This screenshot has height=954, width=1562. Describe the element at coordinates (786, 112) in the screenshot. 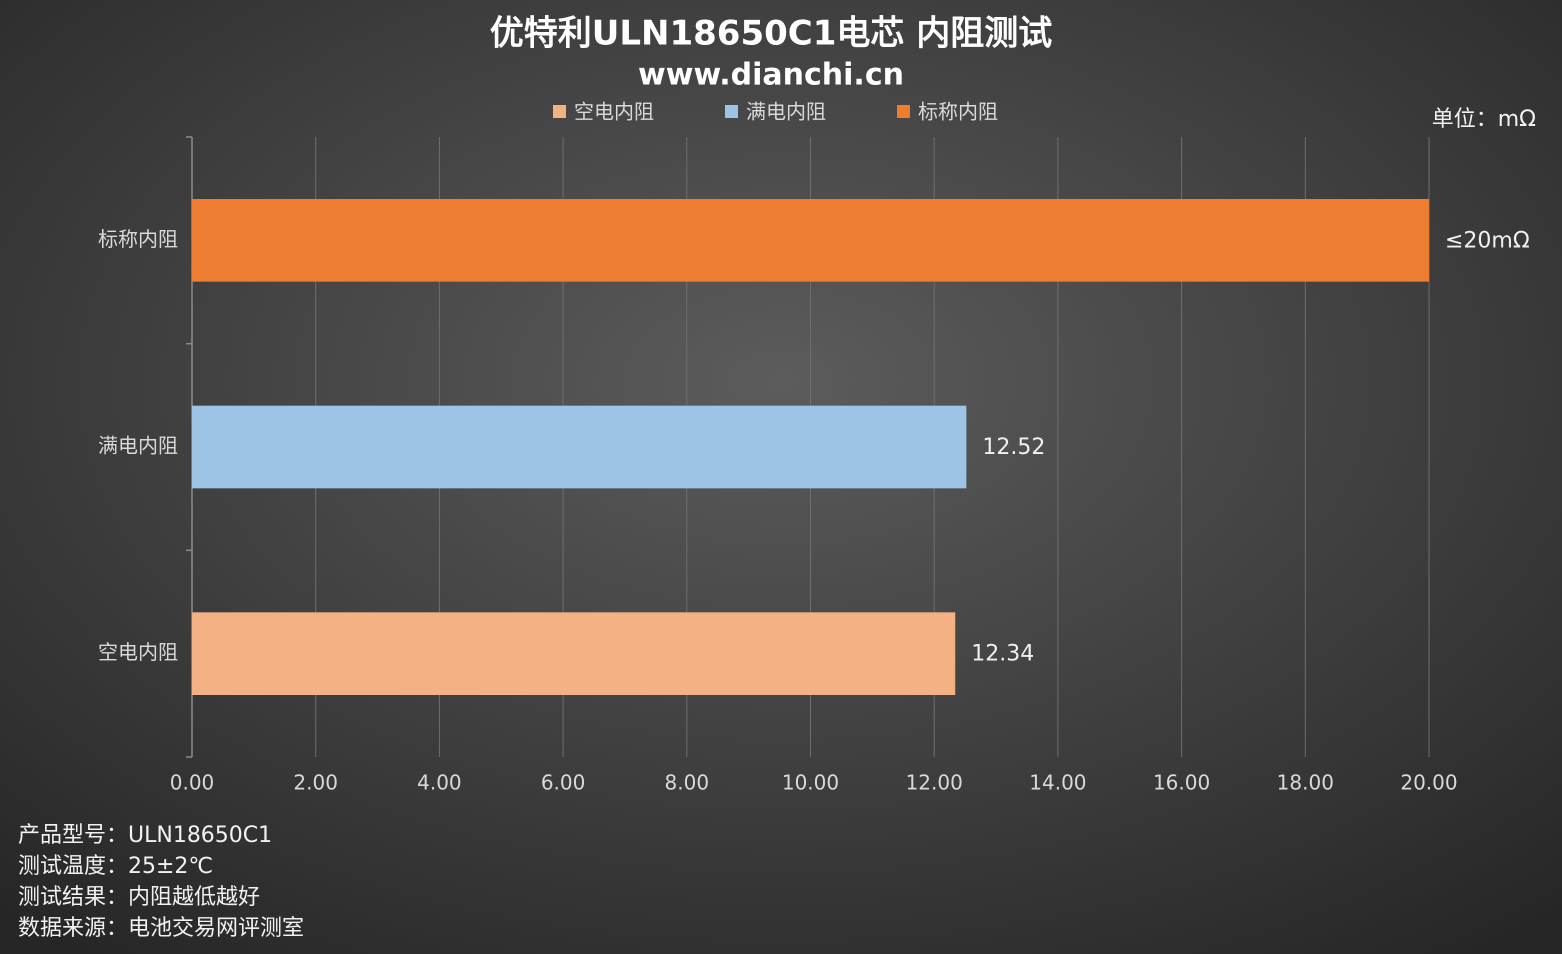

I see `legend-label: 满电内阻` at that location.